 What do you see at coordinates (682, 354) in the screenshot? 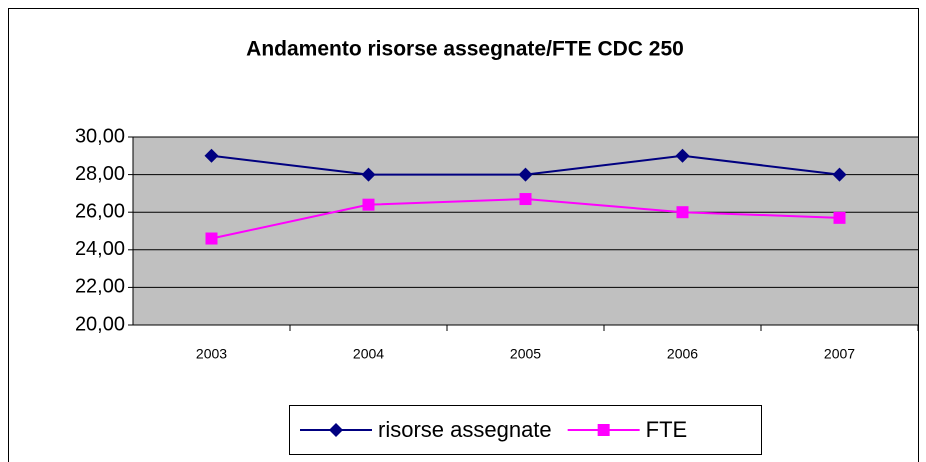
I see `x-tick-label: 2006` at bounding box center [682, 354].